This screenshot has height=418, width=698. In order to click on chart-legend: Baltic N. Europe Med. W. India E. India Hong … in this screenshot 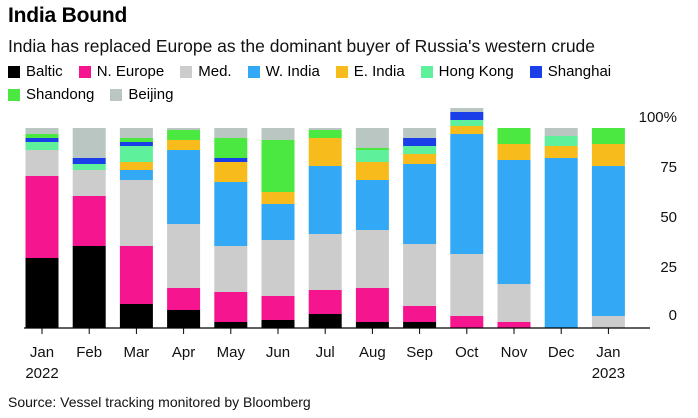, I will do `click(328, 83)`.